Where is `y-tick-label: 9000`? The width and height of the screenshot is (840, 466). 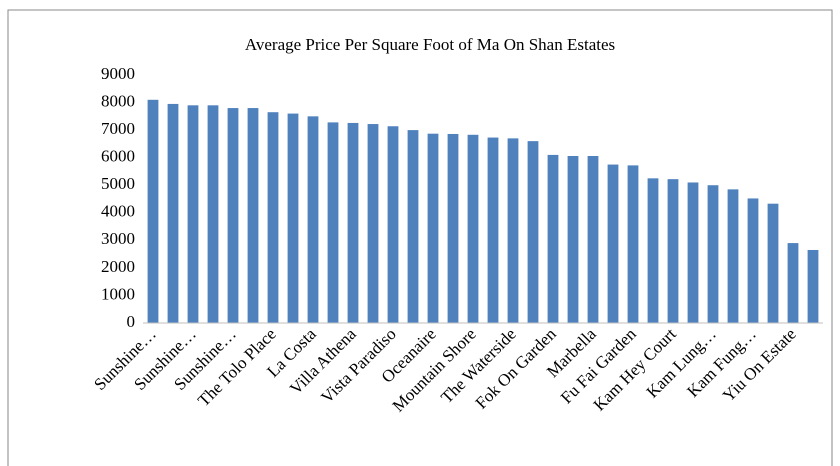
y-tick-label: 9000 is located at coordinates (118, 73).